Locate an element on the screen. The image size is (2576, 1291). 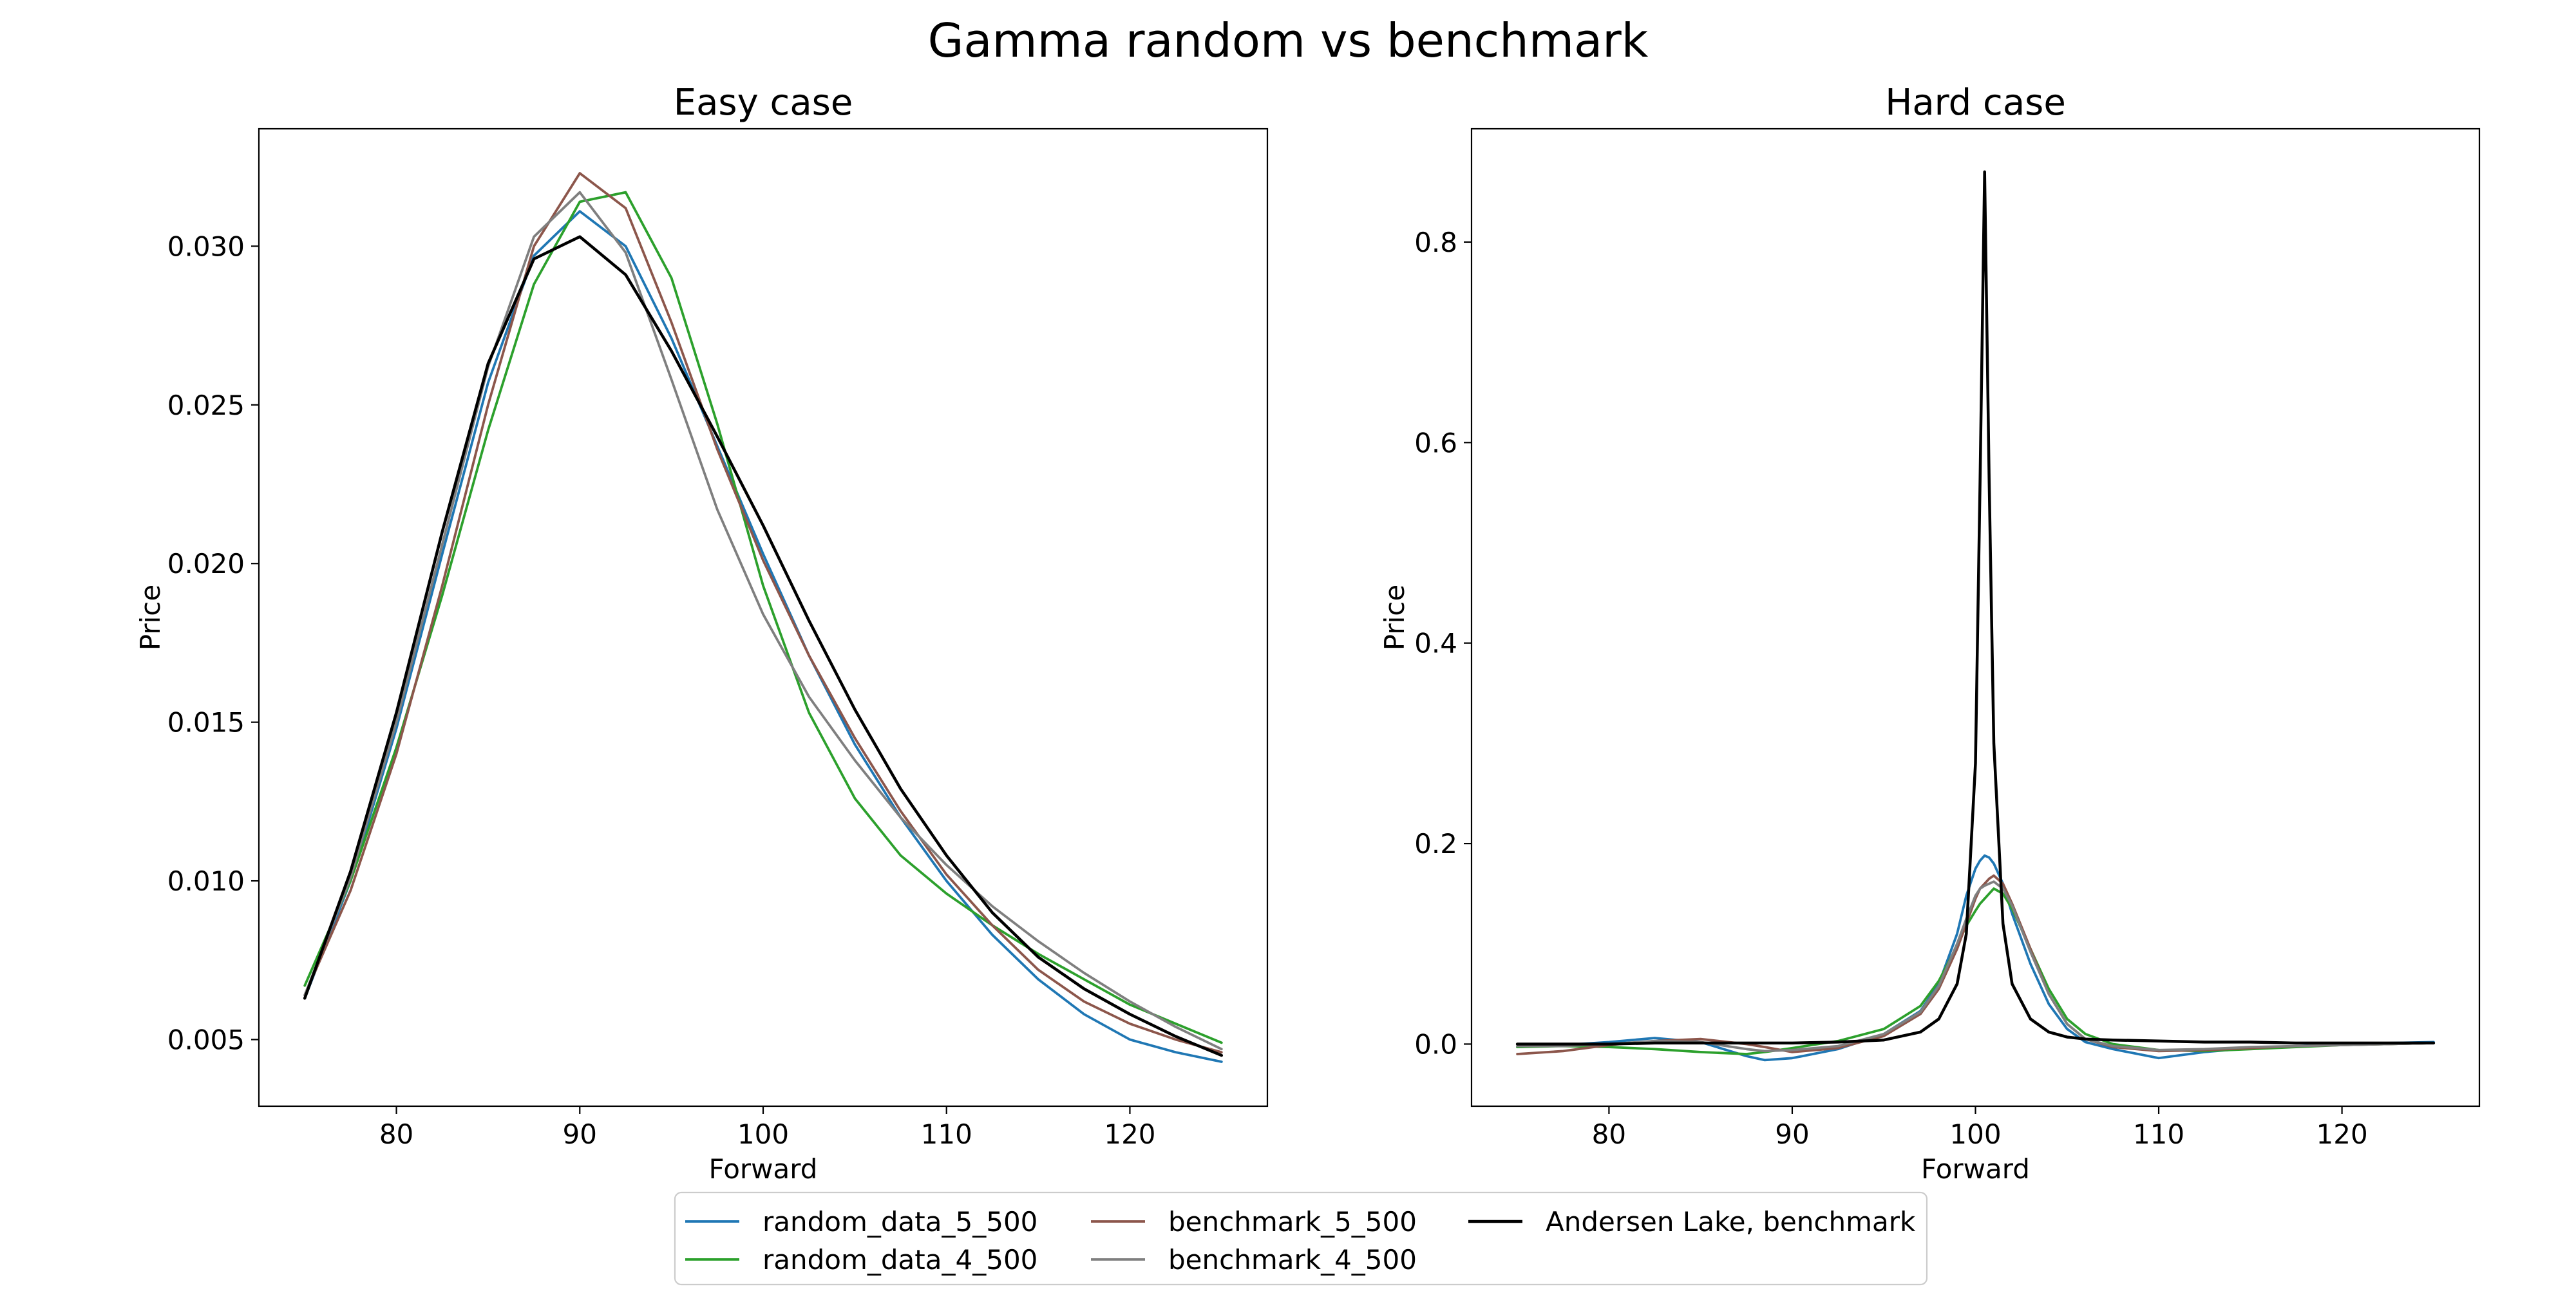
y-tick-label: 0.010 is located at coordinates (206, 881).